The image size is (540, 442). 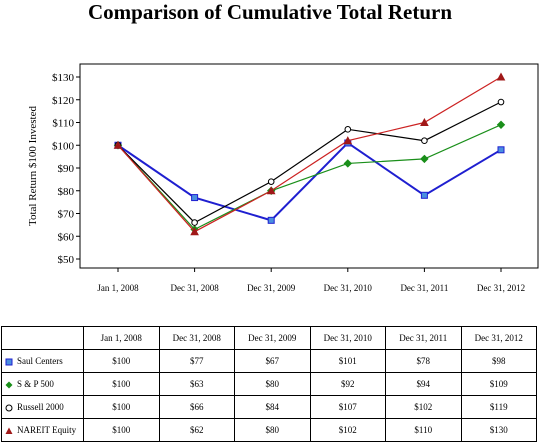 What do you see at coordinates (424, 288) in the screenshot?
I see `x-tick-label: Dec 31, 2011` at bounding box center [424, 288].